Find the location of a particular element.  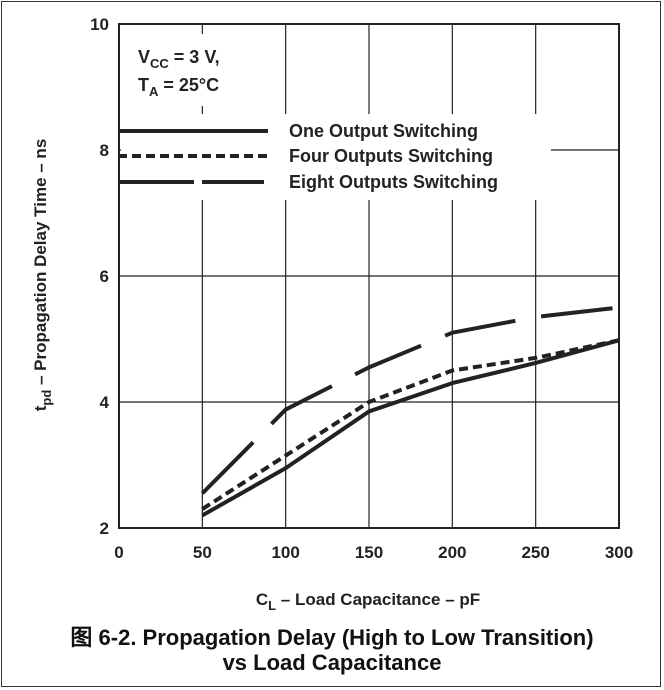

condition-vcc: VCC = 3 V, is located at coordinates (179, 59).